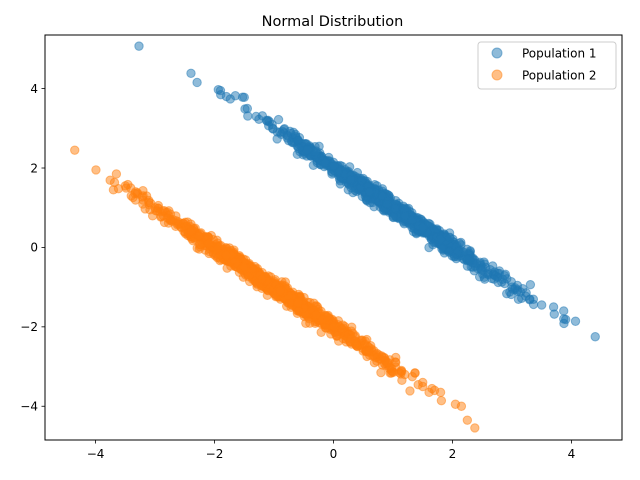 The height and width of the screenshot is (480, 640). What do you see at coordinates (333, 22) in the screenshot?
I see `chart-title: Normal Distribution` at bounding box center [333, 22].